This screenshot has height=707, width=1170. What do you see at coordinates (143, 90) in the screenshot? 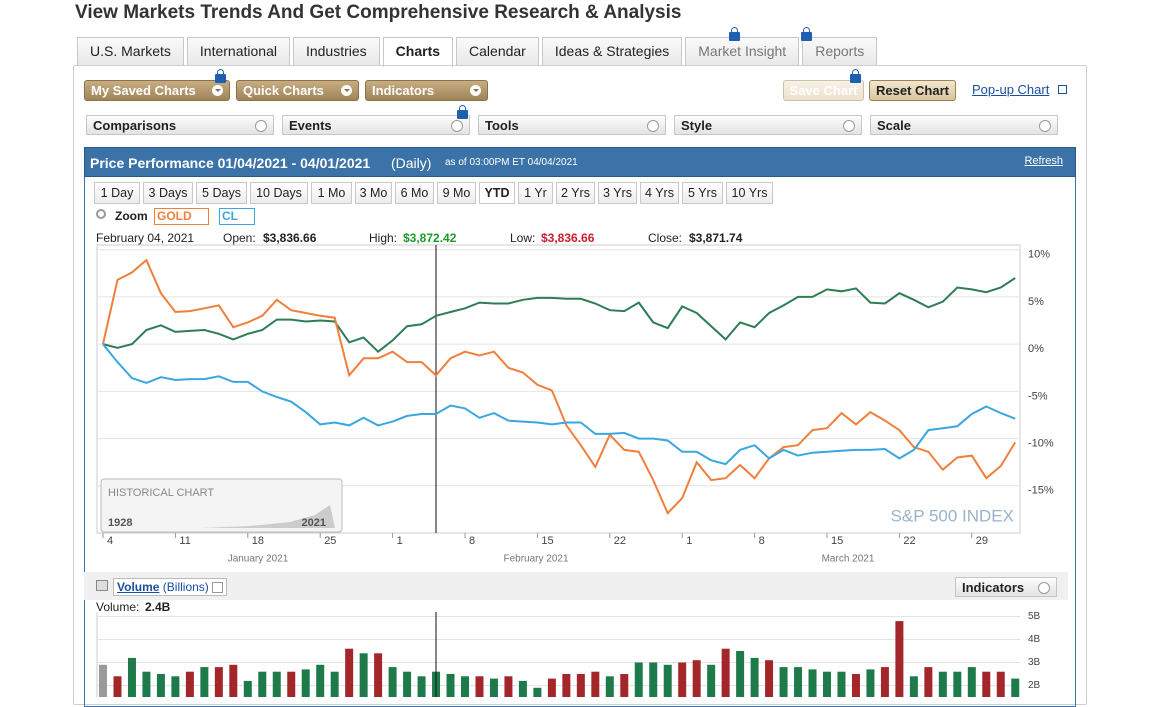
I see `menu-button-label: My Saved Charts` at bounding box center [143, 90].